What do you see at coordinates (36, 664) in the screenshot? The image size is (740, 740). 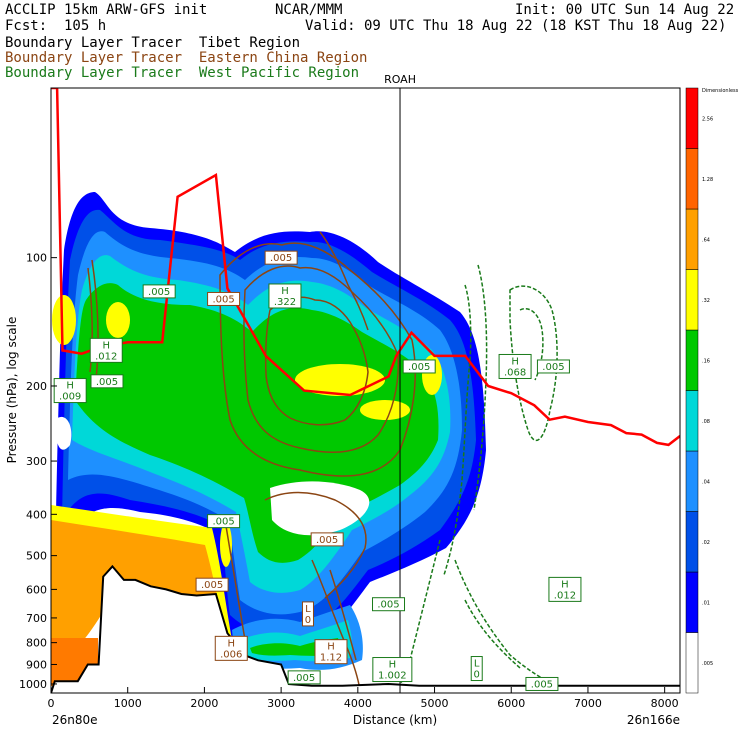 I see `y-tick-label: 900` at bounding box center [36, 664].